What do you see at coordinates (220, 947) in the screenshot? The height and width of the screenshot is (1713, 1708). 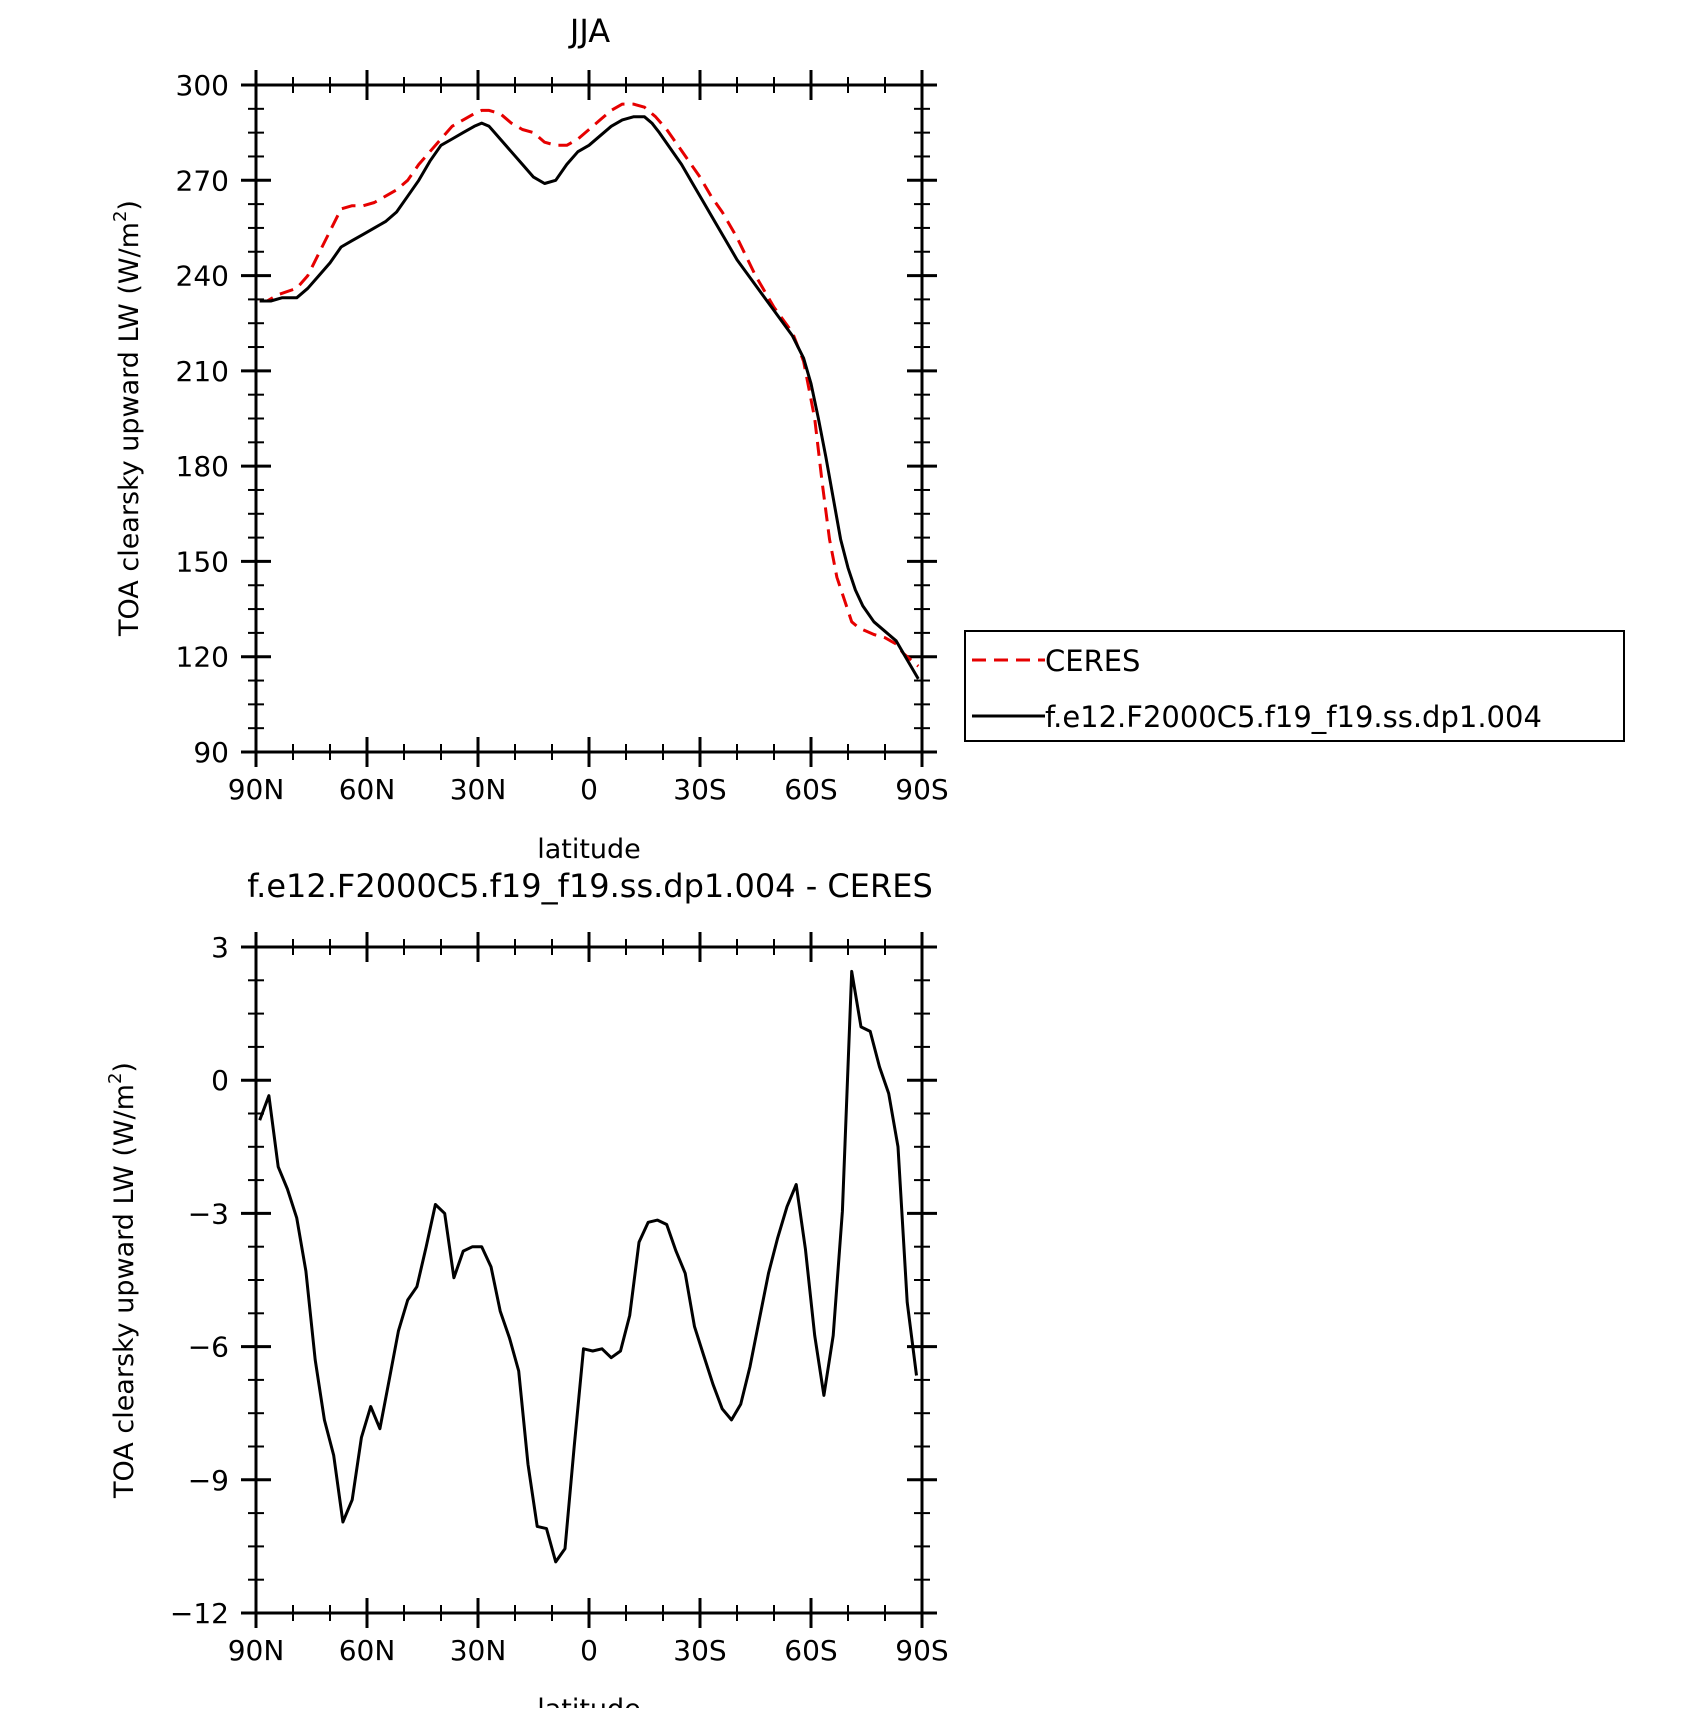 I see `y-tick-label: 3` at bounding box center [220, 947].